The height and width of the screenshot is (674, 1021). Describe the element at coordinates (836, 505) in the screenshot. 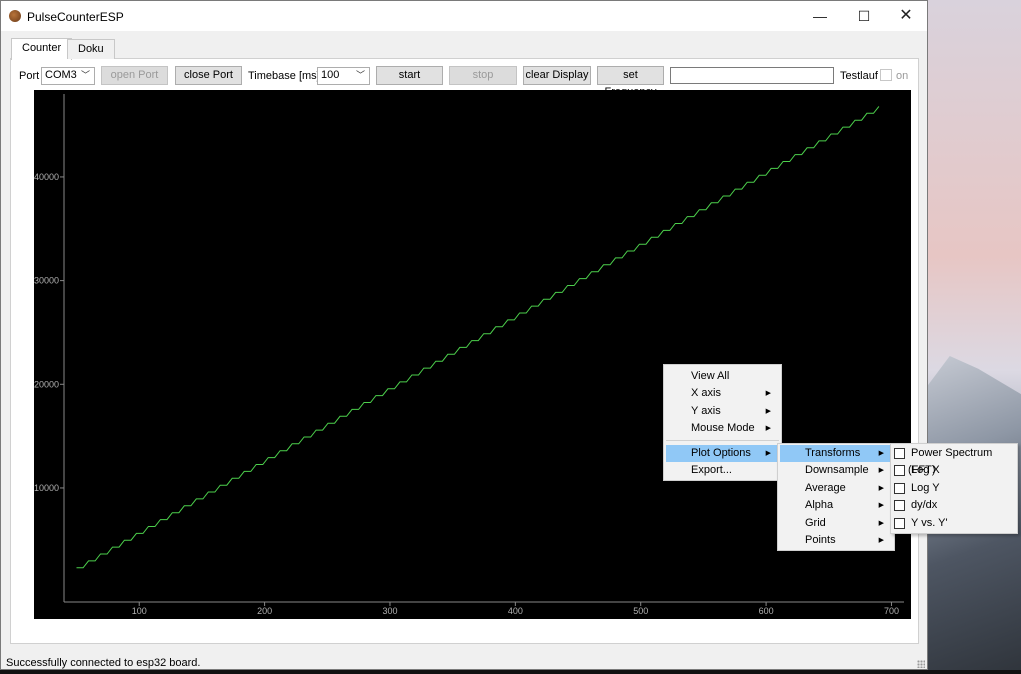

I see `submenu-item-alpha: Alpha ▶` at that location.